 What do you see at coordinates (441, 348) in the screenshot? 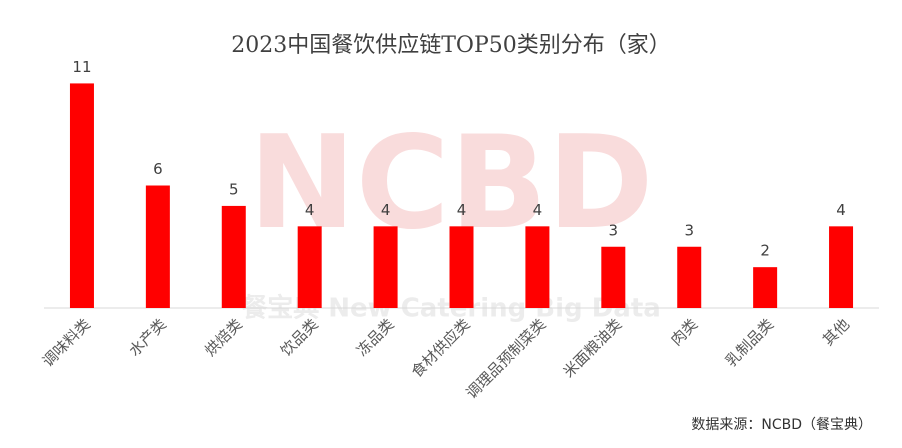
I see `x-tick-label: 食材供应类` at bounding box center [441, 348].